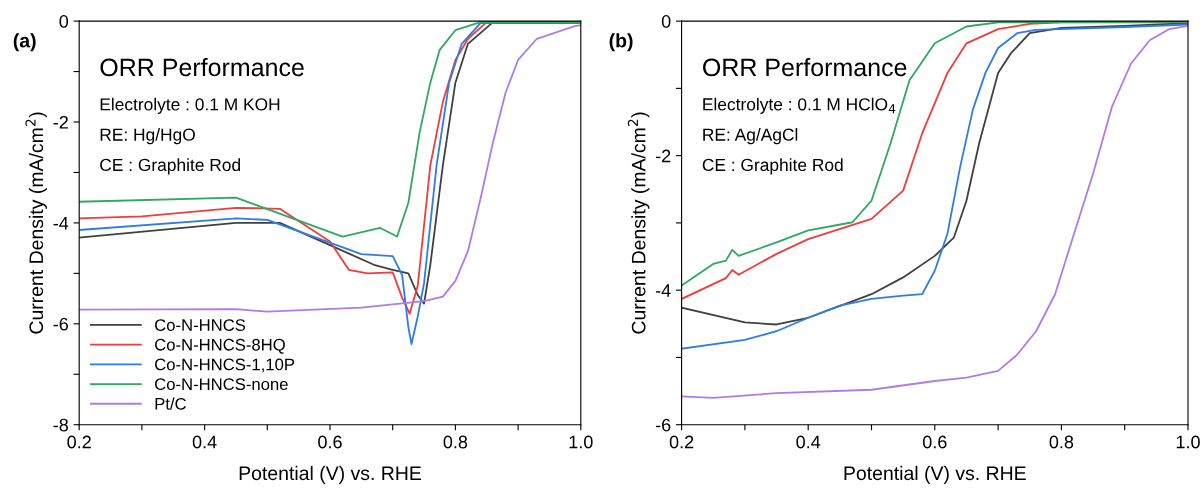  What do you see at coordinates (220, 346) in the screenshot?
I see `legend-label: Co-N-HNCS-8HQ` at bounding box center [220, 346].